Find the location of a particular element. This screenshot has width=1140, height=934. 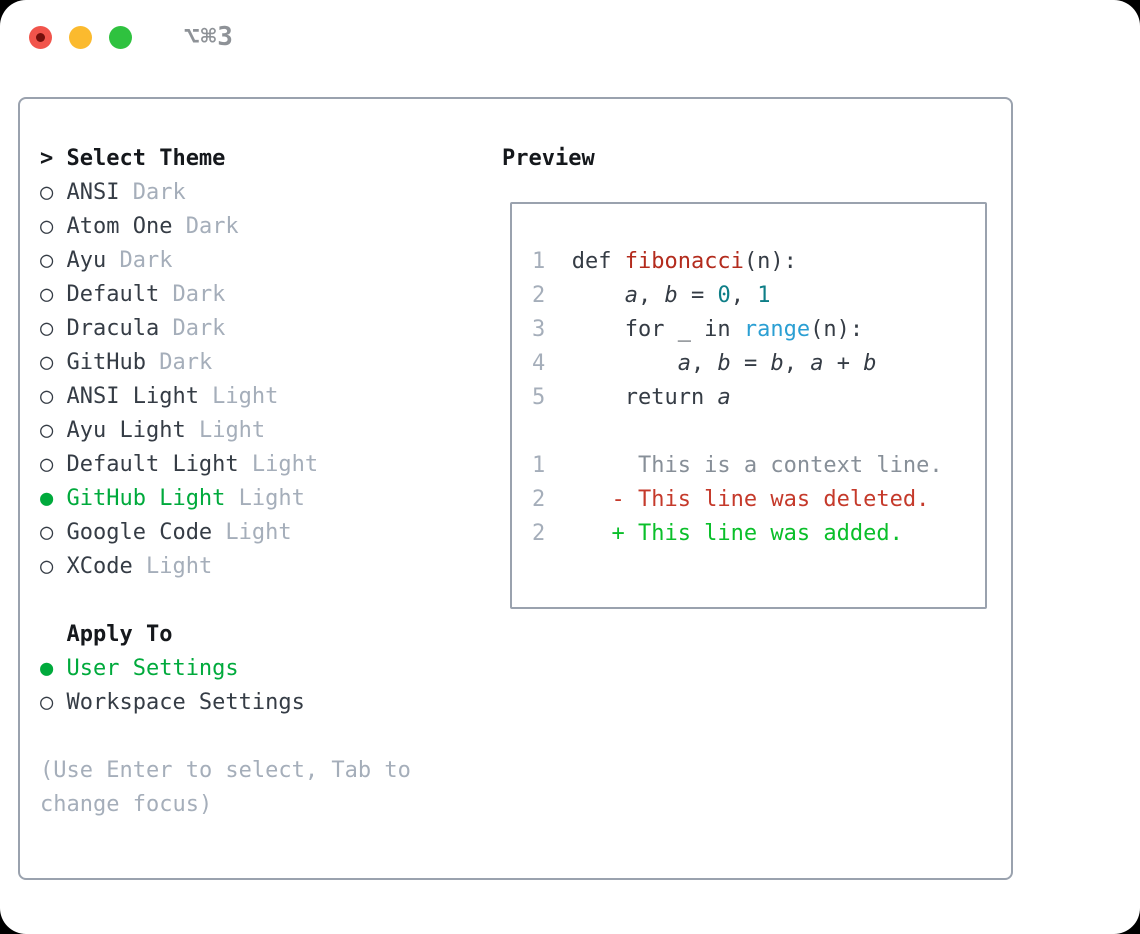

option-label: Workspace Settings is located at coordinates (185, 702).